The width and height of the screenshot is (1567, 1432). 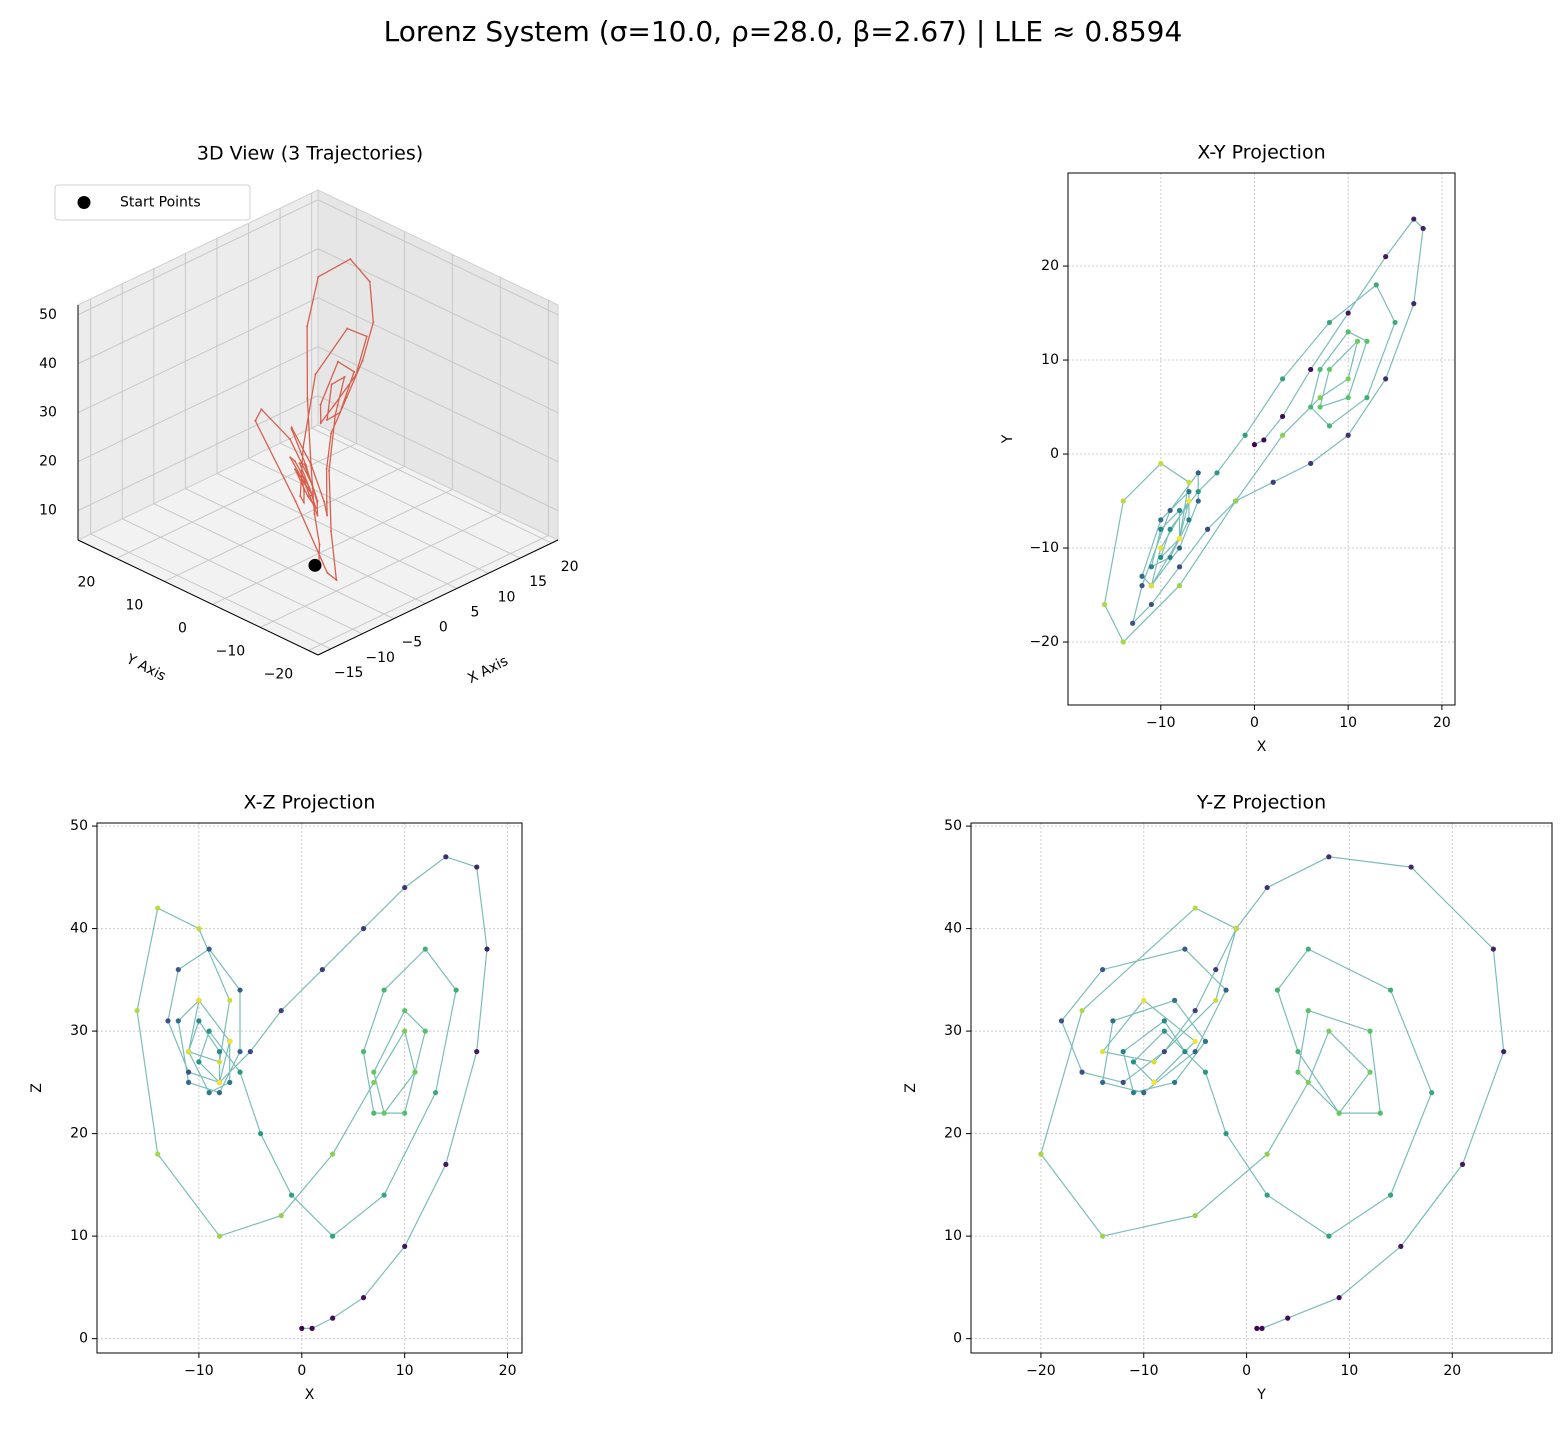 What do you see at coordinates (37, 1088) in the screenshot?
I see `y-axis-label: Z` at bounding box center [37, 1088].